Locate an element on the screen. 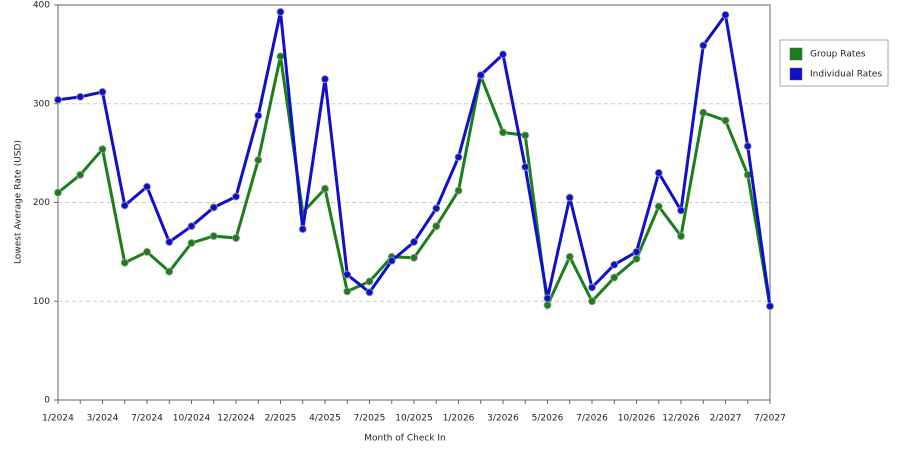 The height and width of the screenshot is (454, 900). x-tick-label: 12/2026 is located at coordinates (681, 419).